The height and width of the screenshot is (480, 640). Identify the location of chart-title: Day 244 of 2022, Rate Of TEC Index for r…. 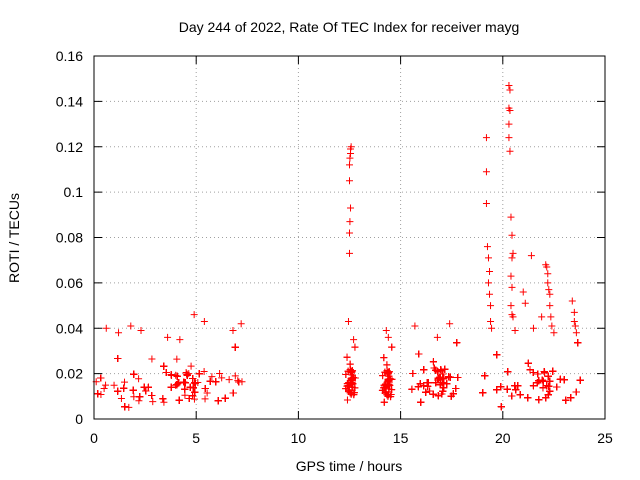
(349, 27).